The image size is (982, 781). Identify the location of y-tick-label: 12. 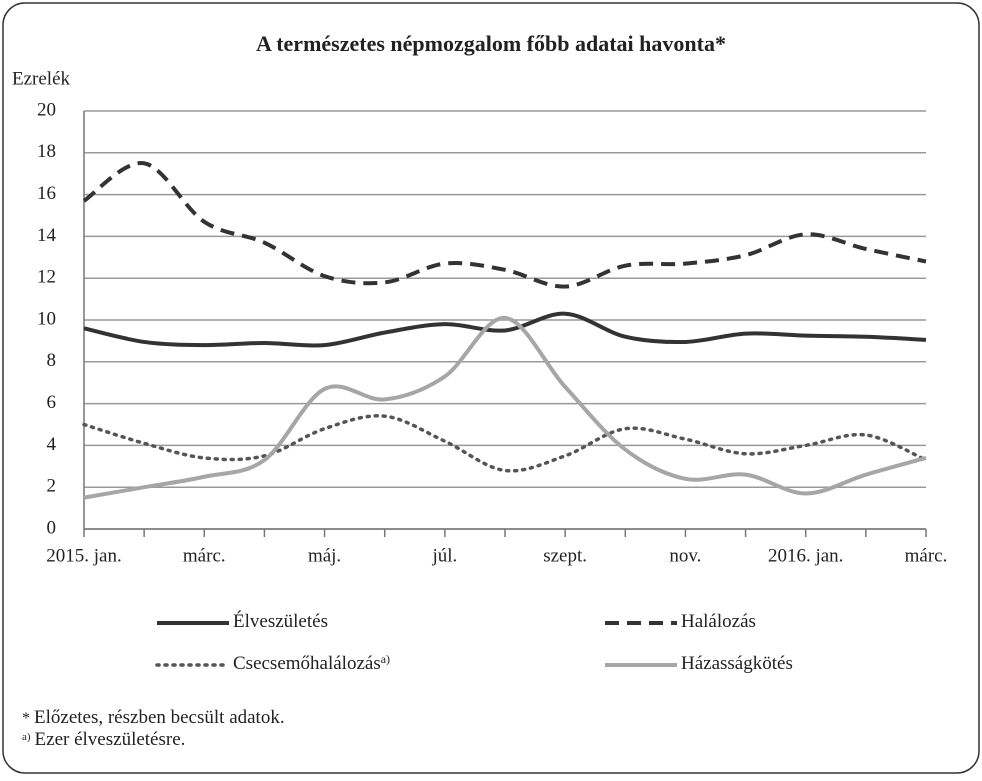
(46, 277).